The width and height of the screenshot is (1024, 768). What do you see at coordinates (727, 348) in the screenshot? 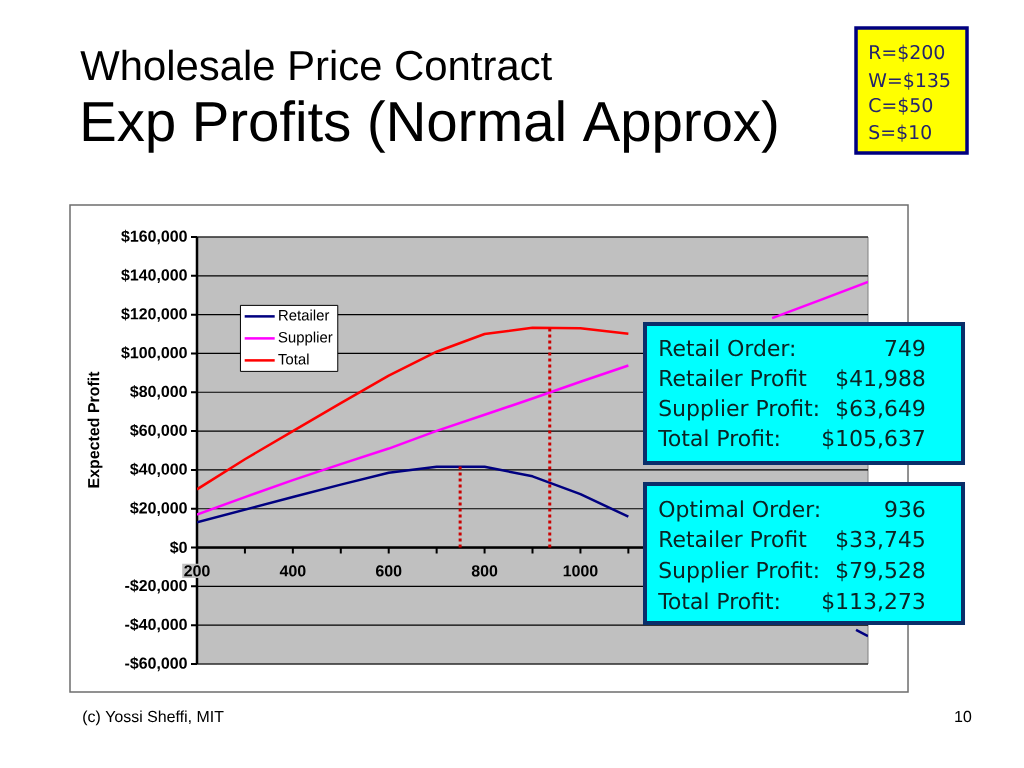
I see `annotation: Retail Order:` at bounding box center [727, 348].